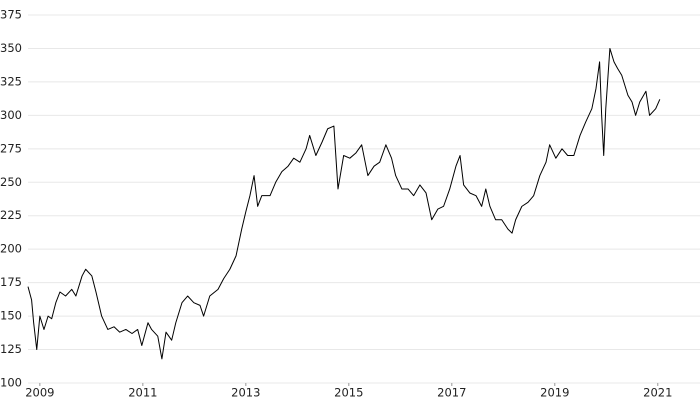 The image size is (700, 400). Describe the element at coordinates (245, 393) in the screenshot. I see `x-tick-label: 2013` at that location.